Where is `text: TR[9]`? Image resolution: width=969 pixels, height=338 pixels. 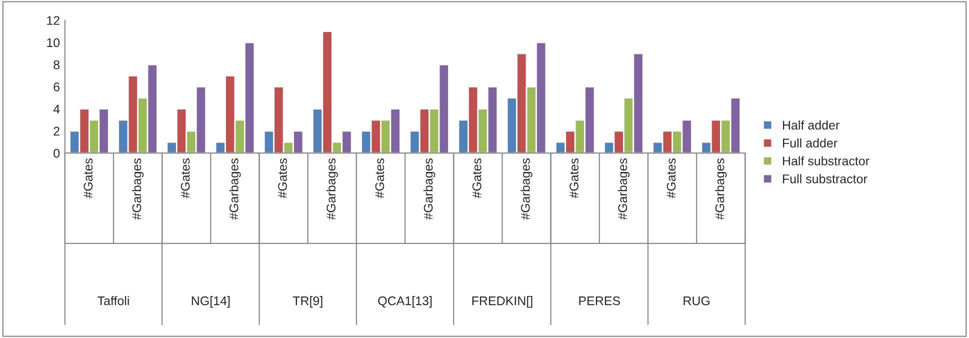 text: TR[9] is located at coordinates (307, 302).